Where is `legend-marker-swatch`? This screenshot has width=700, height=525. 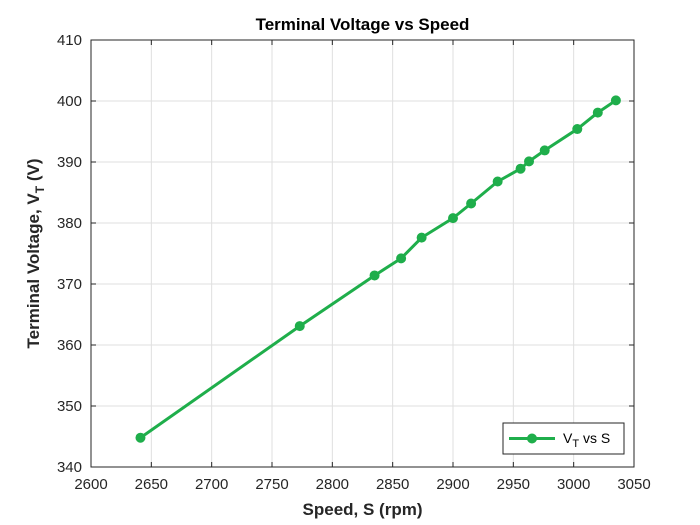
legend-marker-swatch is located at coordinates (532, 438).